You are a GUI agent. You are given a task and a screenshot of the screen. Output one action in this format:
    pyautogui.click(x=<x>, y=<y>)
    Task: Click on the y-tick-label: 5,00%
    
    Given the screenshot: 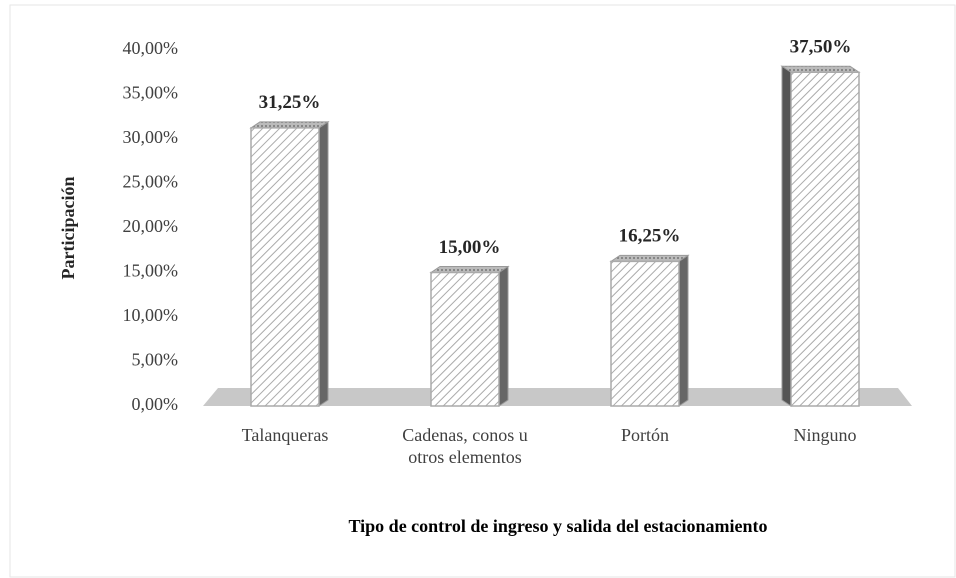 What is the action you would take?
    pyautogui.click(x=155, y=360)
    